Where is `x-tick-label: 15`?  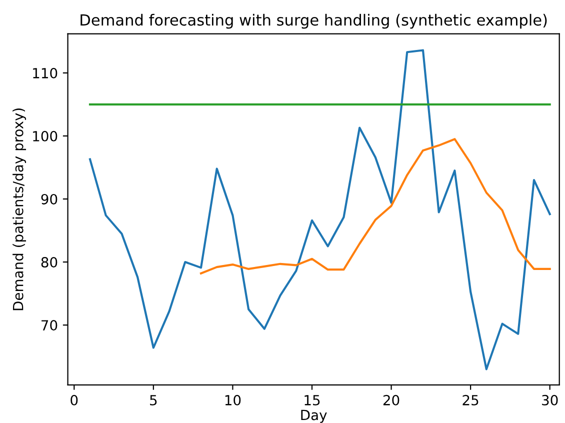 x-tick-label: 15 is located at coordinates (312, 400).